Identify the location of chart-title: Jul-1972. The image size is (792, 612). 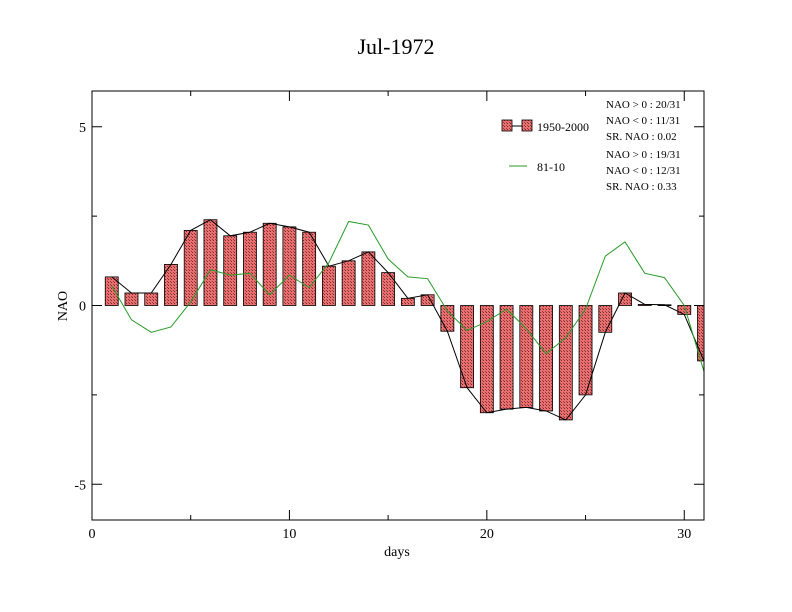
(396, 46).